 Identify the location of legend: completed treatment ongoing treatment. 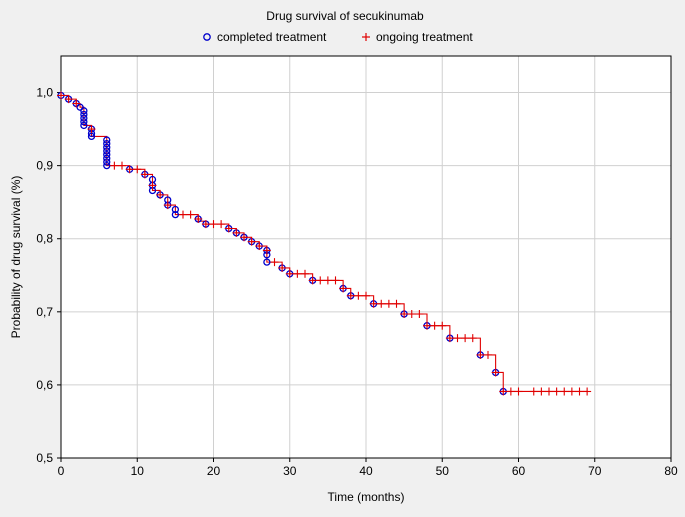
(338, 37).